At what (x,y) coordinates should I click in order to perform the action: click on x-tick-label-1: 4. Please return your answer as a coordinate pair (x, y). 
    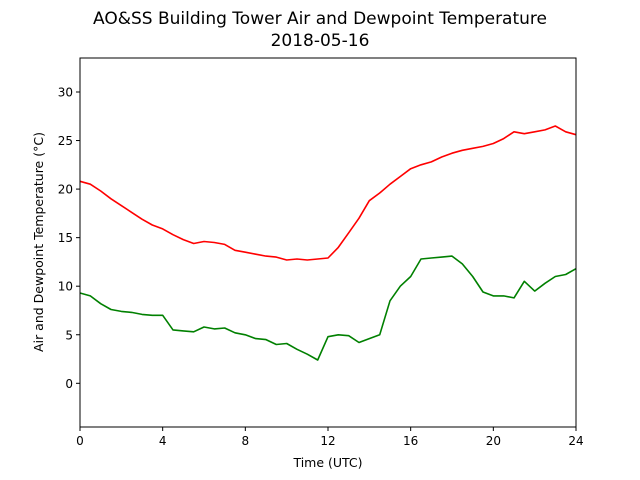
    Looking at the image, I should click on (163, 441).